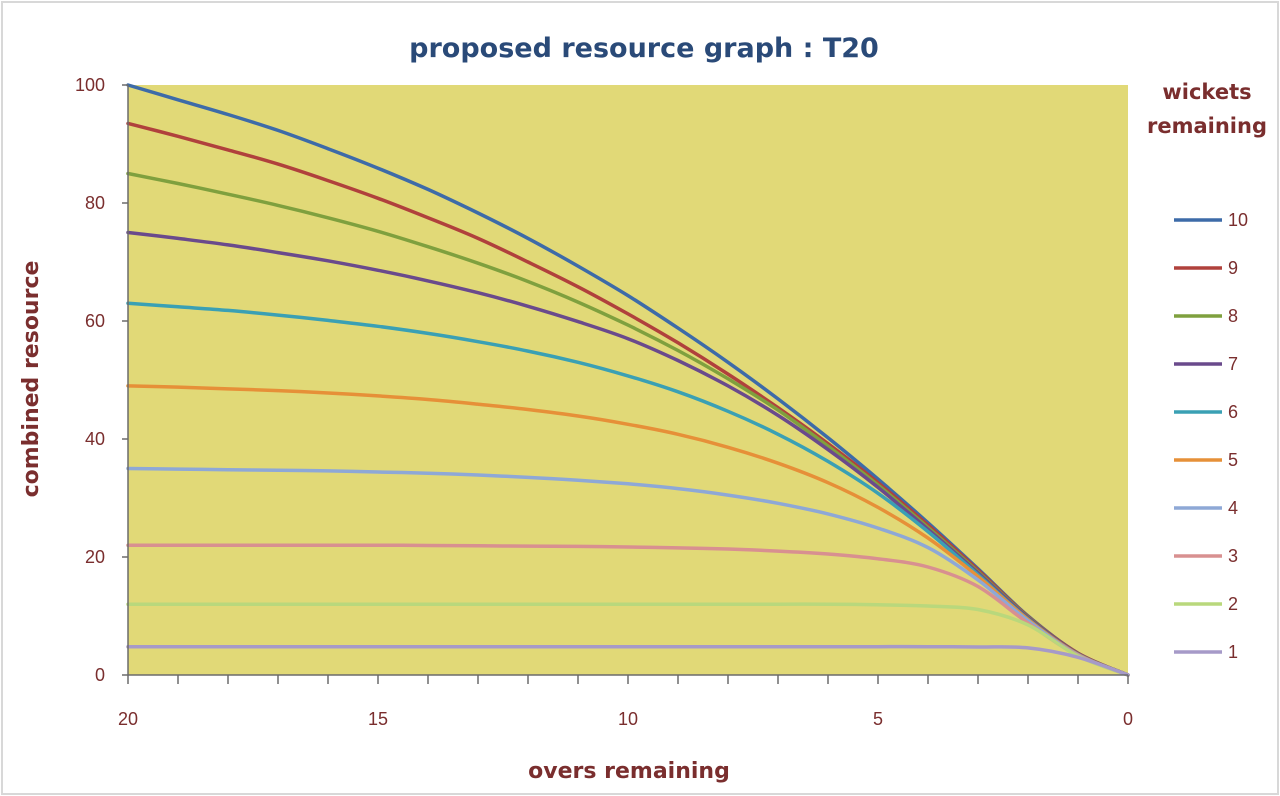 This screenshot has height=796, width=1280. What do you see at coordinates (1233, 604) in the screenshot?
I see `legend-label: 2` at bounding box center [1233, 604].